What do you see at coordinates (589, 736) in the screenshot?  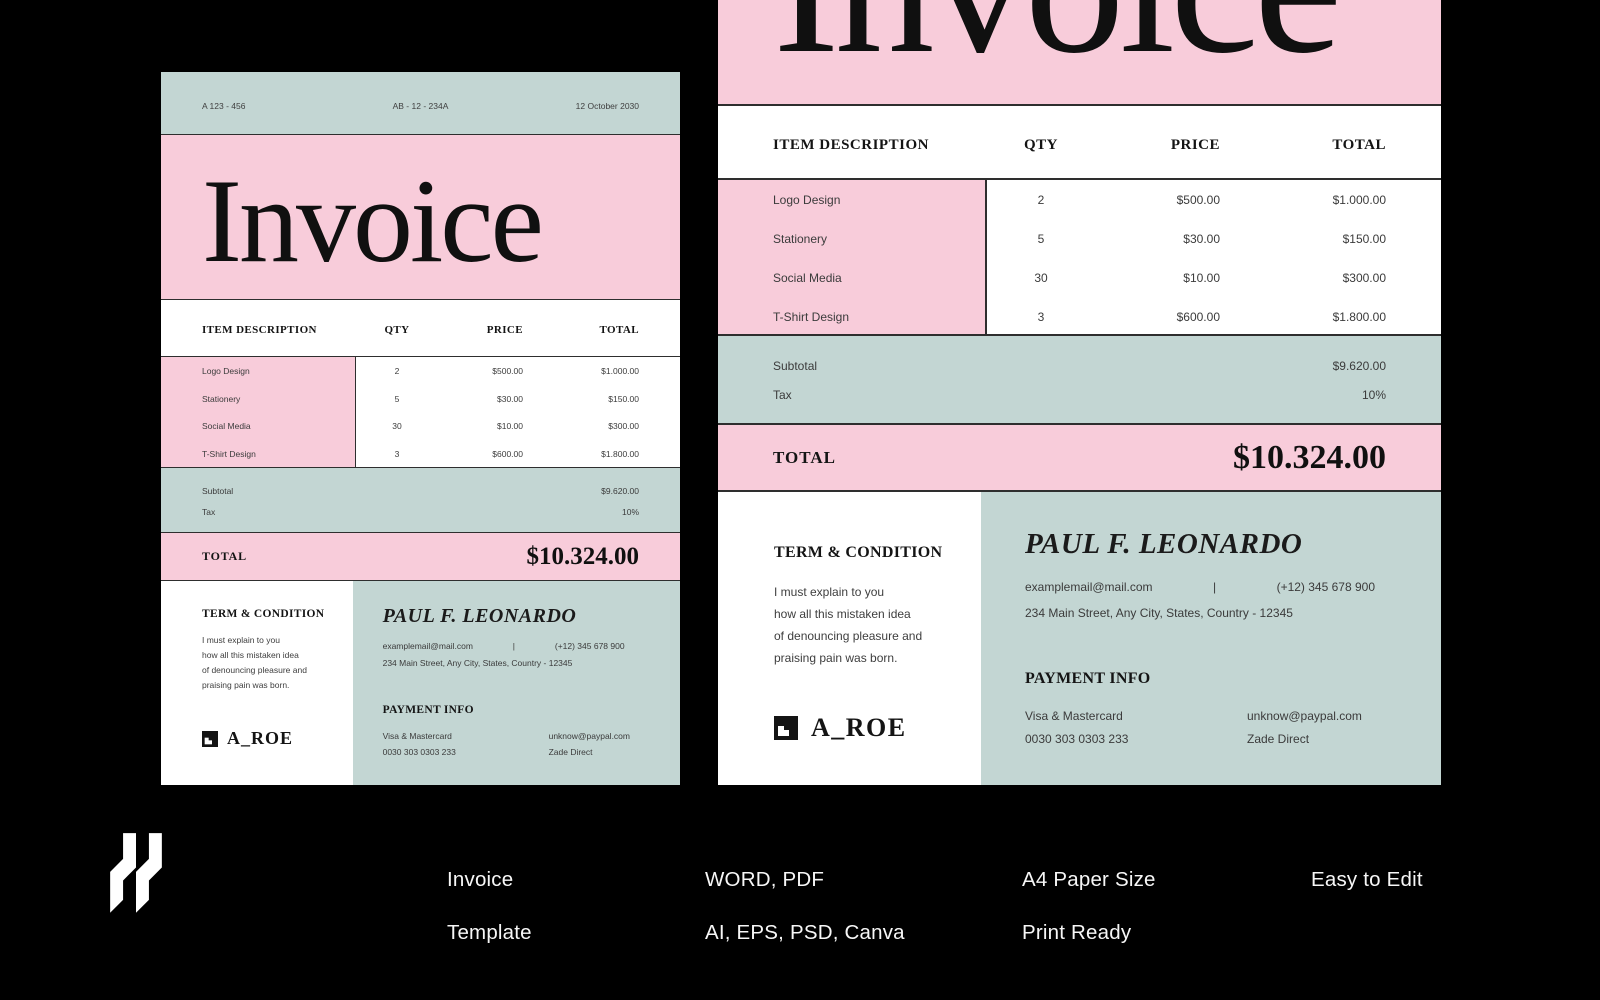 I see `payment-paypal: unknow@paypal.com` at bounding box center [589, 736].